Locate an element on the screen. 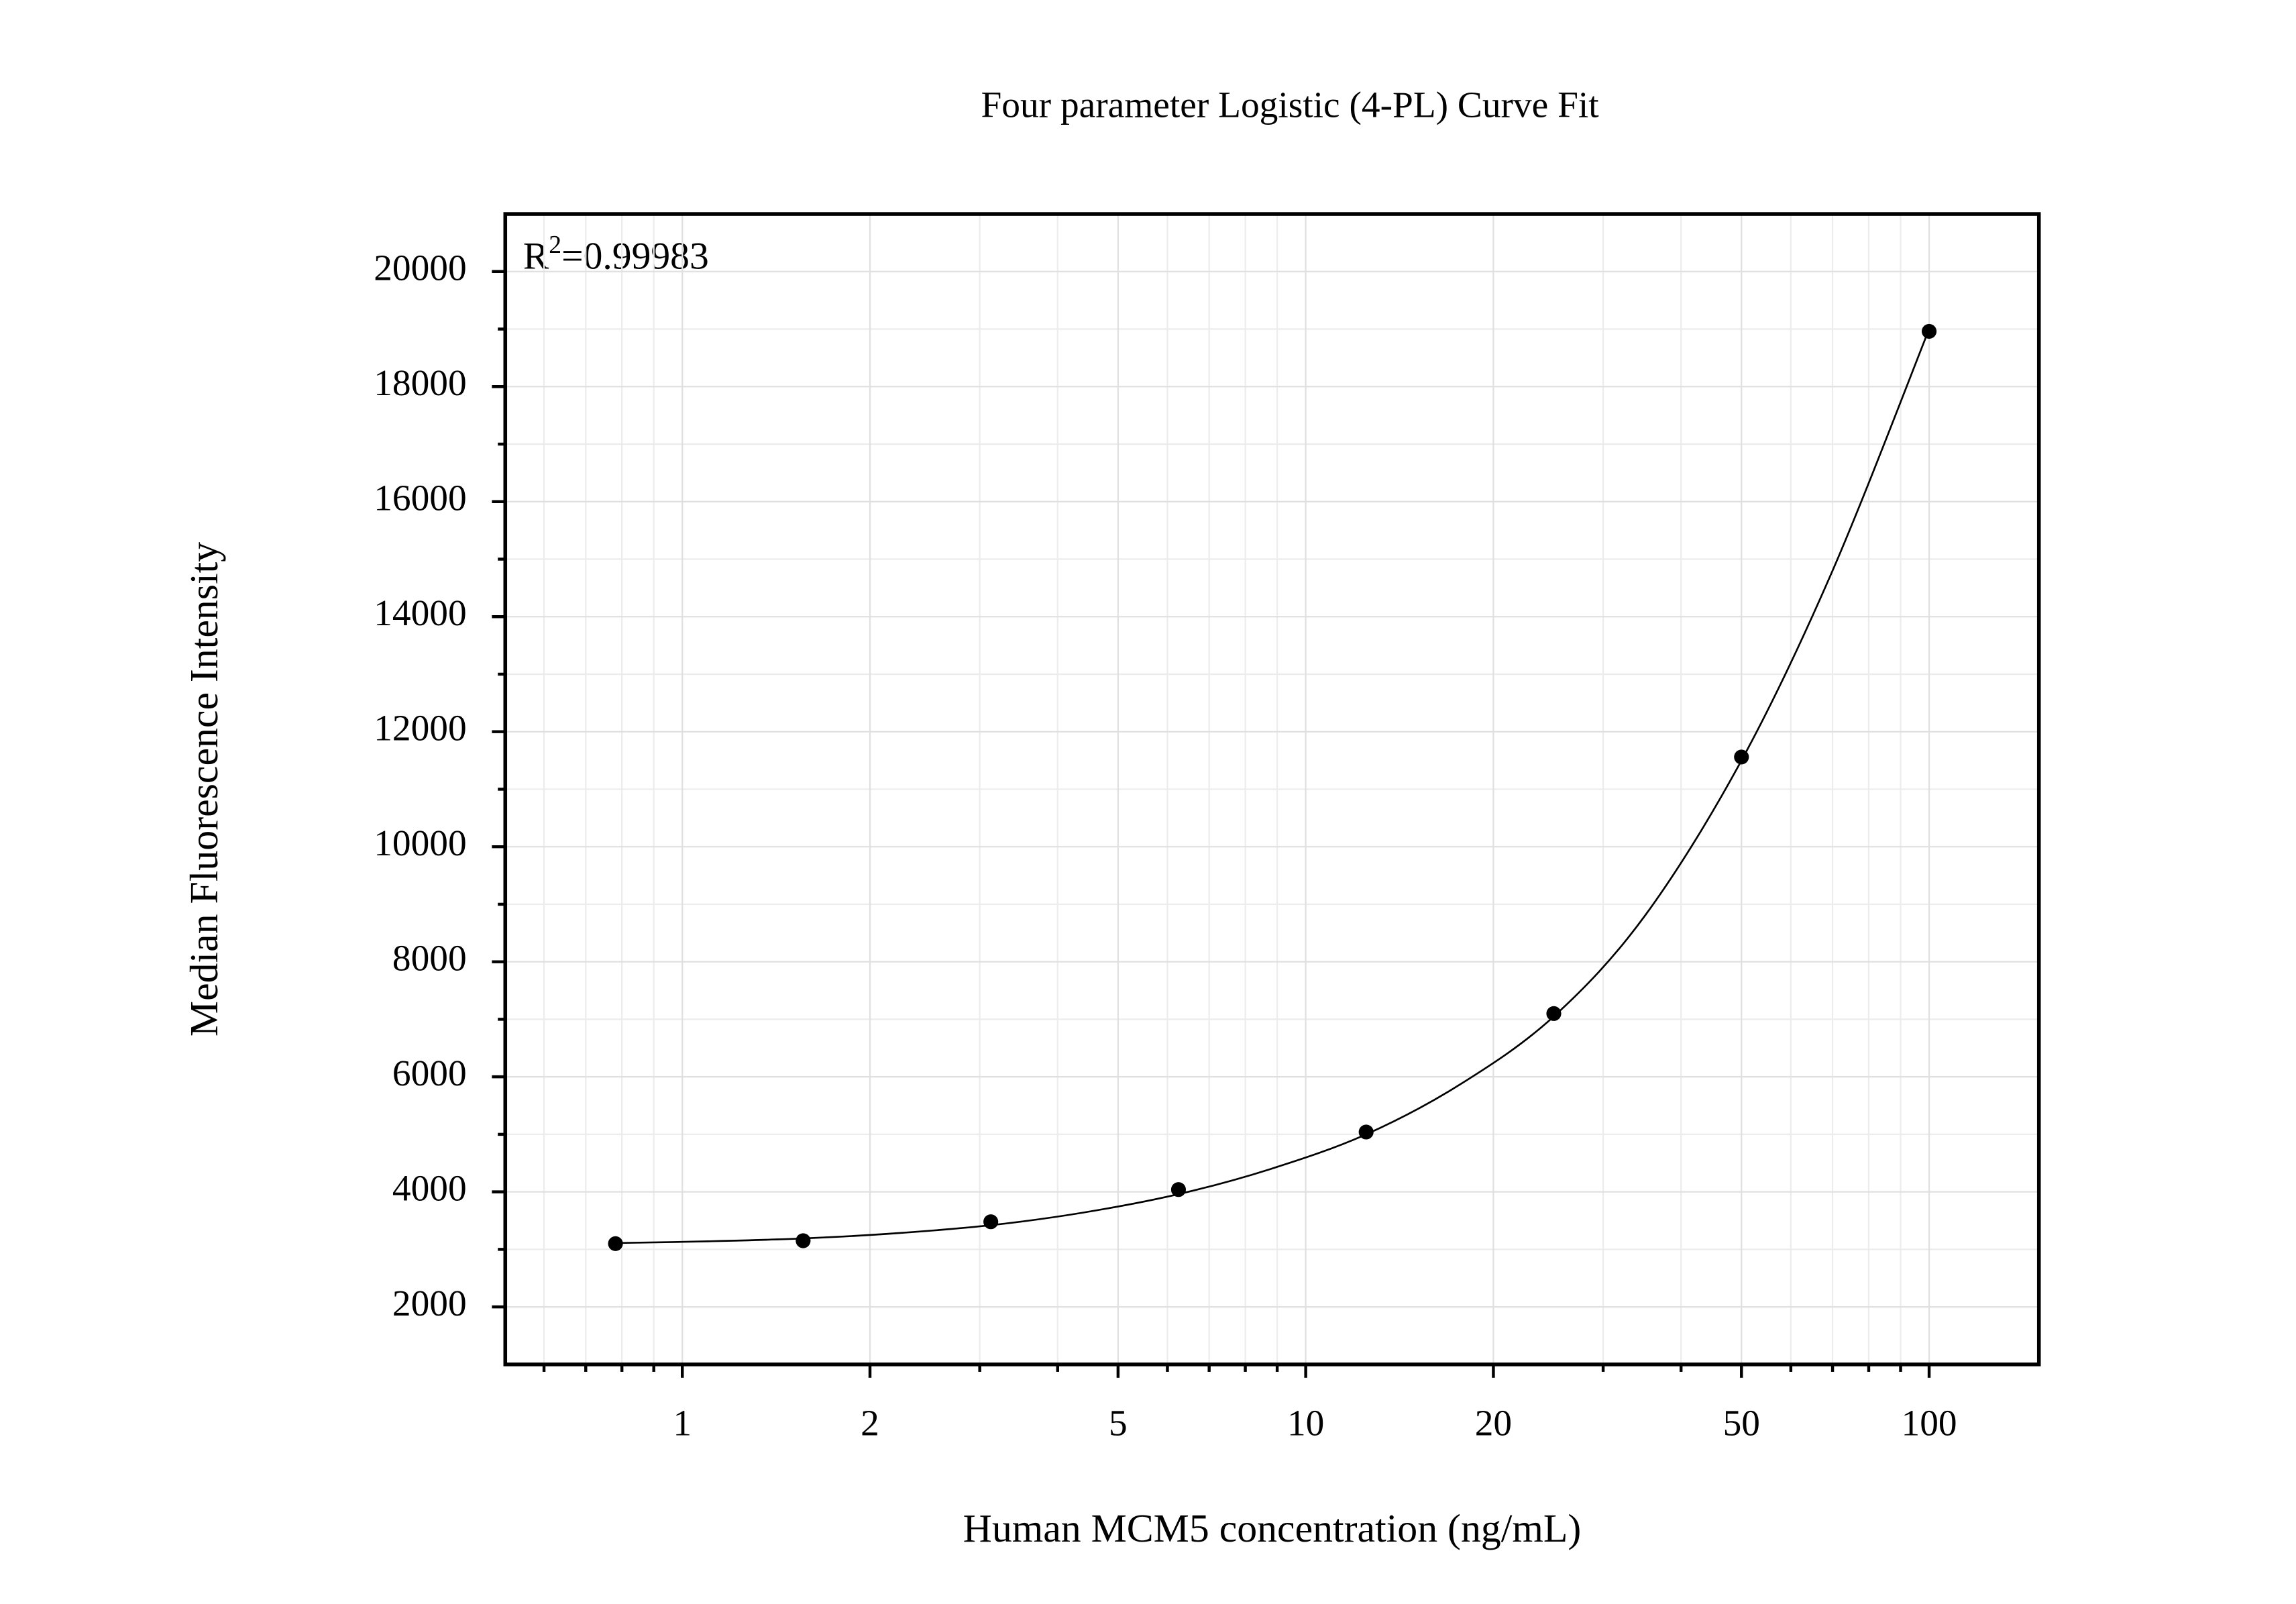  x-tick-label: 20 is located at coordinates (1493, 1423).